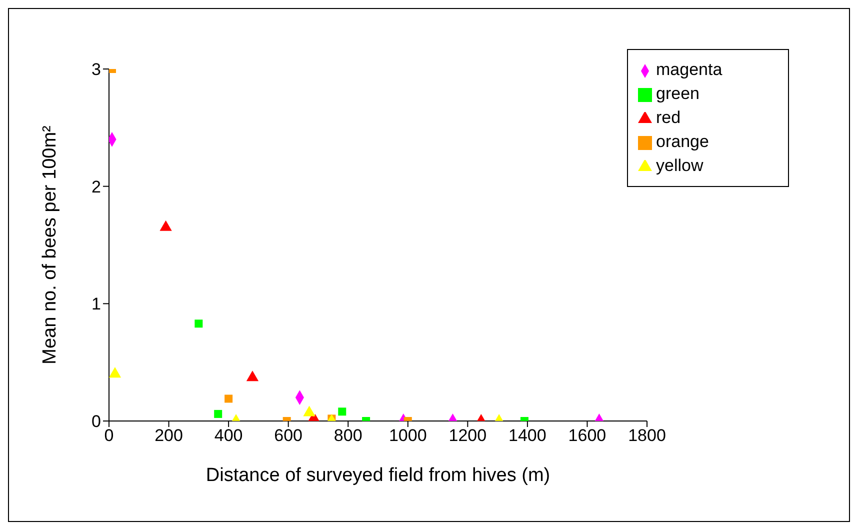 This screenshot has width=859, height=531. I want to click on x-tick-label: 400, so click(228, 436).